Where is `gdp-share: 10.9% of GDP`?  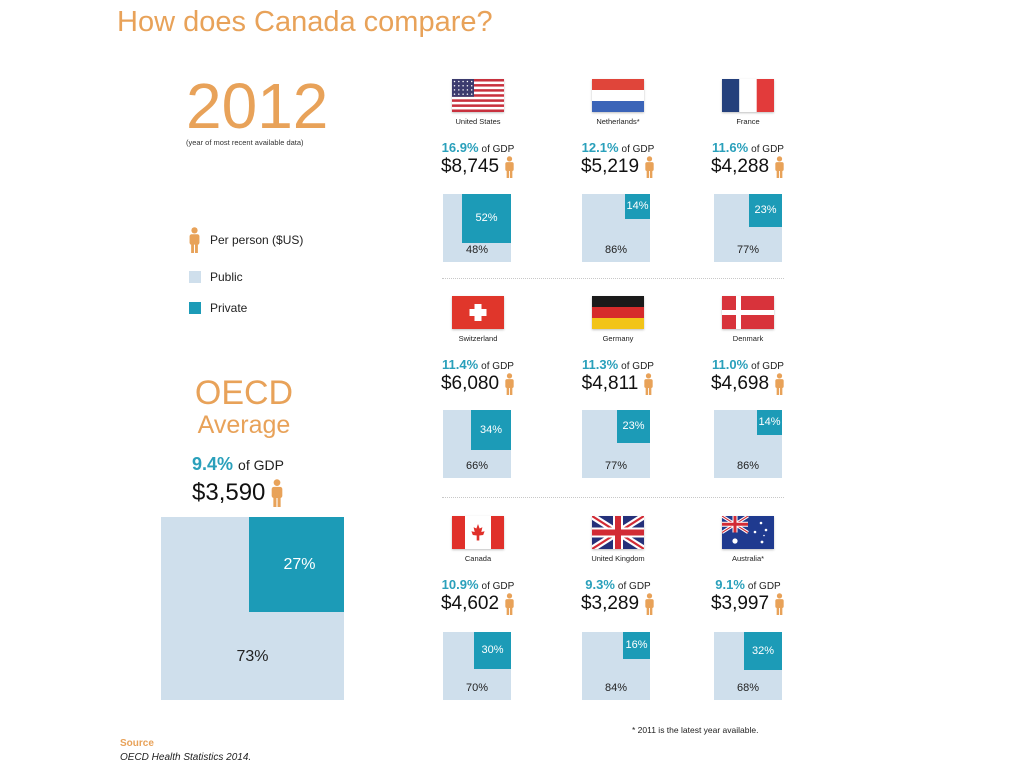 gdp-share: 10.9% of GDP is located at coordinates (478, 585).